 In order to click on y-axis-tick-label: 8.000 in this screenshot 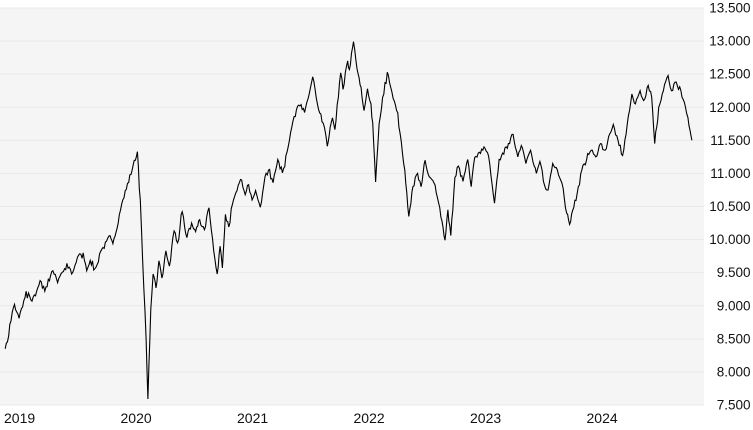, I will do `click(734, 371)`.